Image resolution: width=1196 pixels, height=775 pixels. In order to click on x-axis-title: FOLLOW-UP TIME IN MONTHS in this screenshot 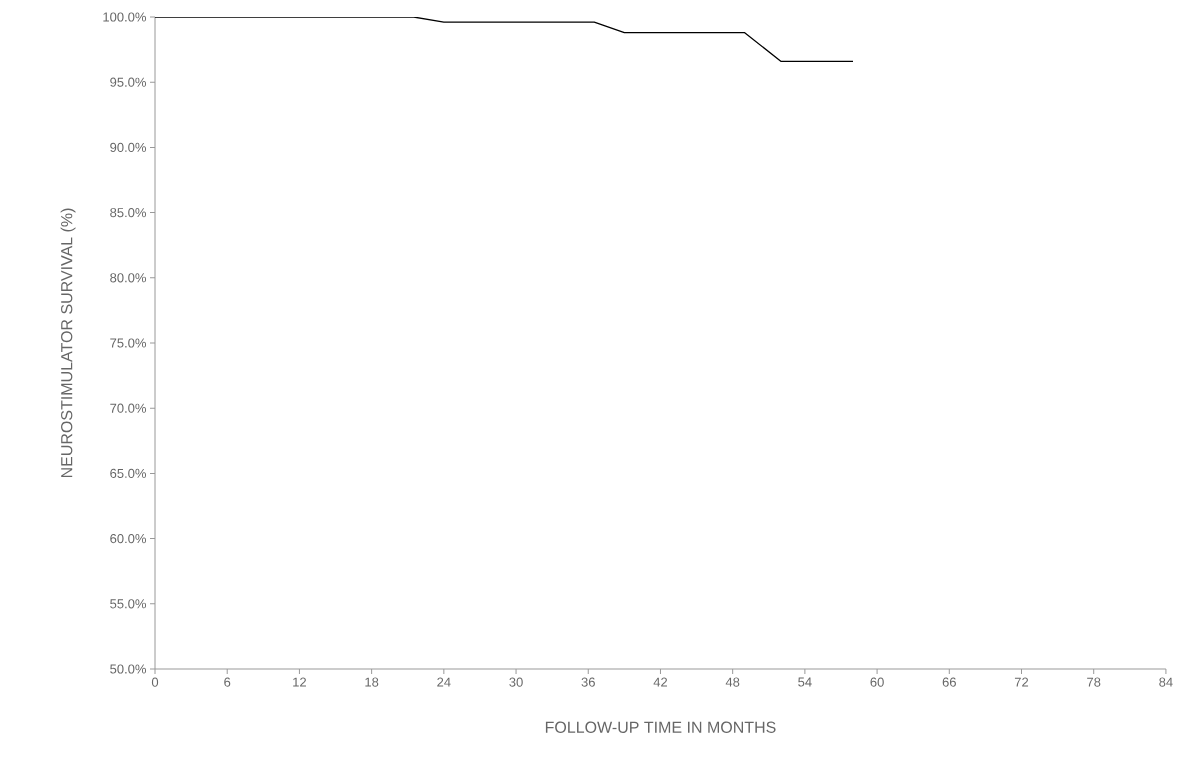, I will do `click(660, 727)`.